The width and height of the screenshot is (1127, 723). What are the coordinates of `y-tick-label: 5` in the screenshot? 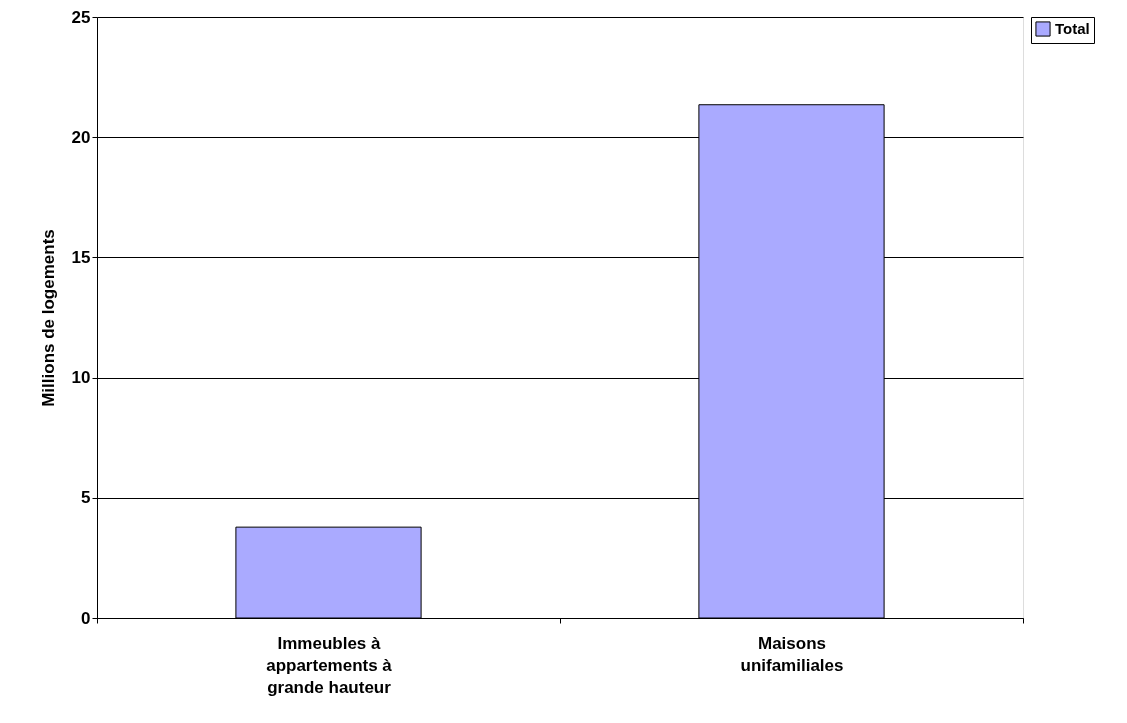 It's located at (86, 498).